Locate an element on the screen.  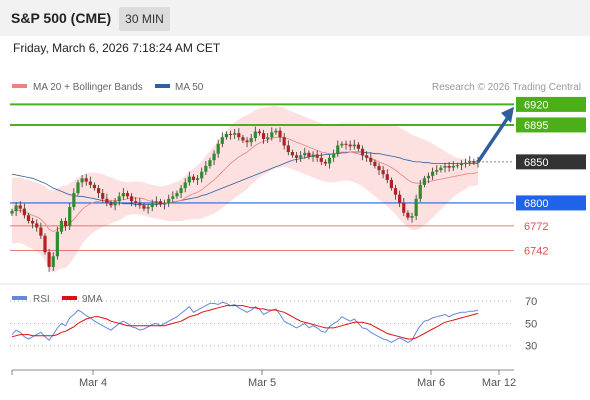
rsi-tick-50: 50 is located at coordinates (531, 324).